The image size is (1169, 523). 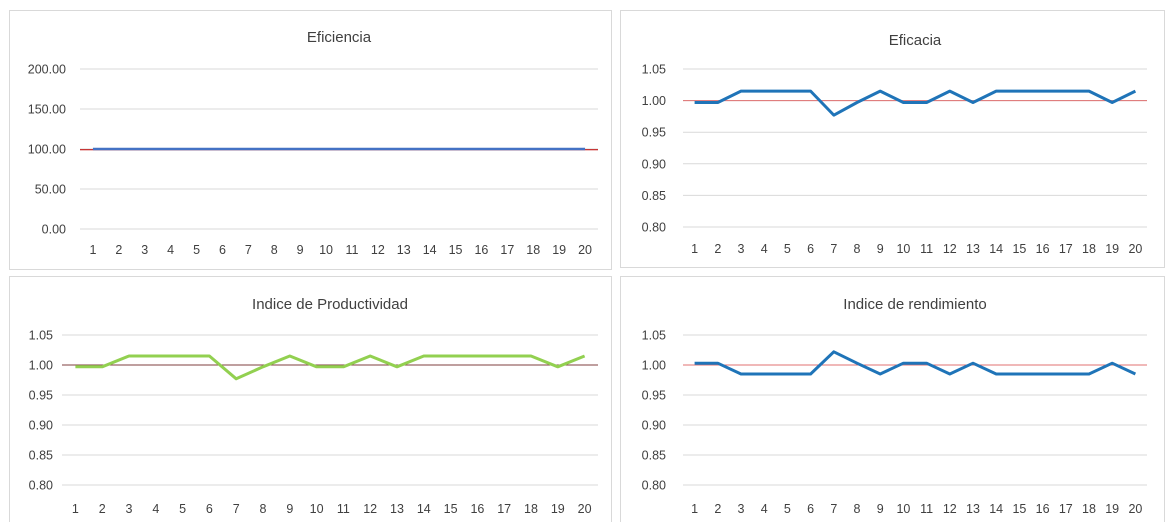 What do you see at coordinates (47, 70) in the screenshot?
I see `y-tick-label: 200.00` at bounding box center [47, 70].